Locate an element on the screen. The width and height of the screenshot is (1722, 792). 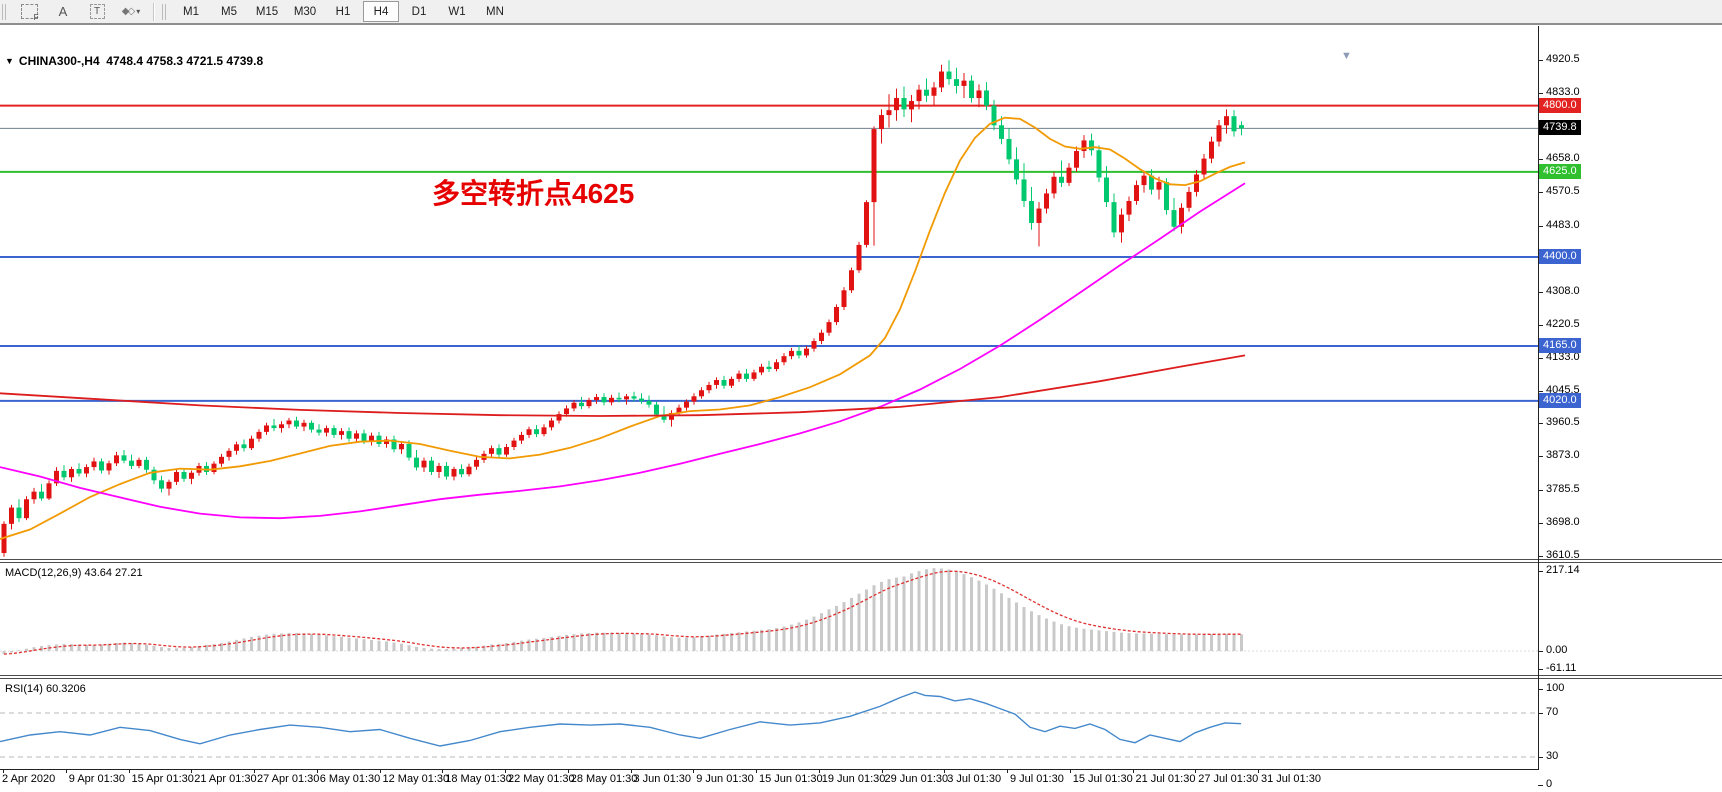
price-tick-label: 4658.0 is located at coordinates (1563, 158).